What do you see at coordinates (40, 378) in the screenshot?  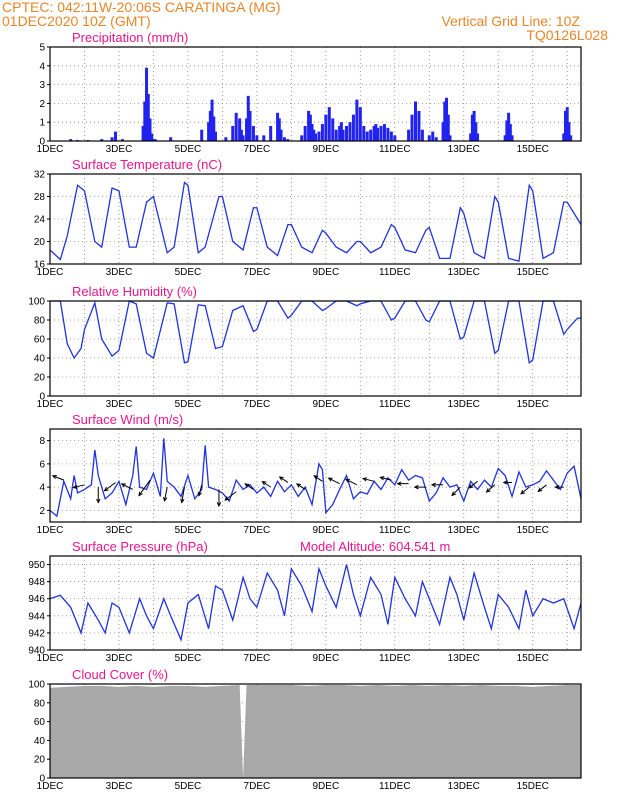 I see `y-tick-label: 20` at bounding box center [40, 378].